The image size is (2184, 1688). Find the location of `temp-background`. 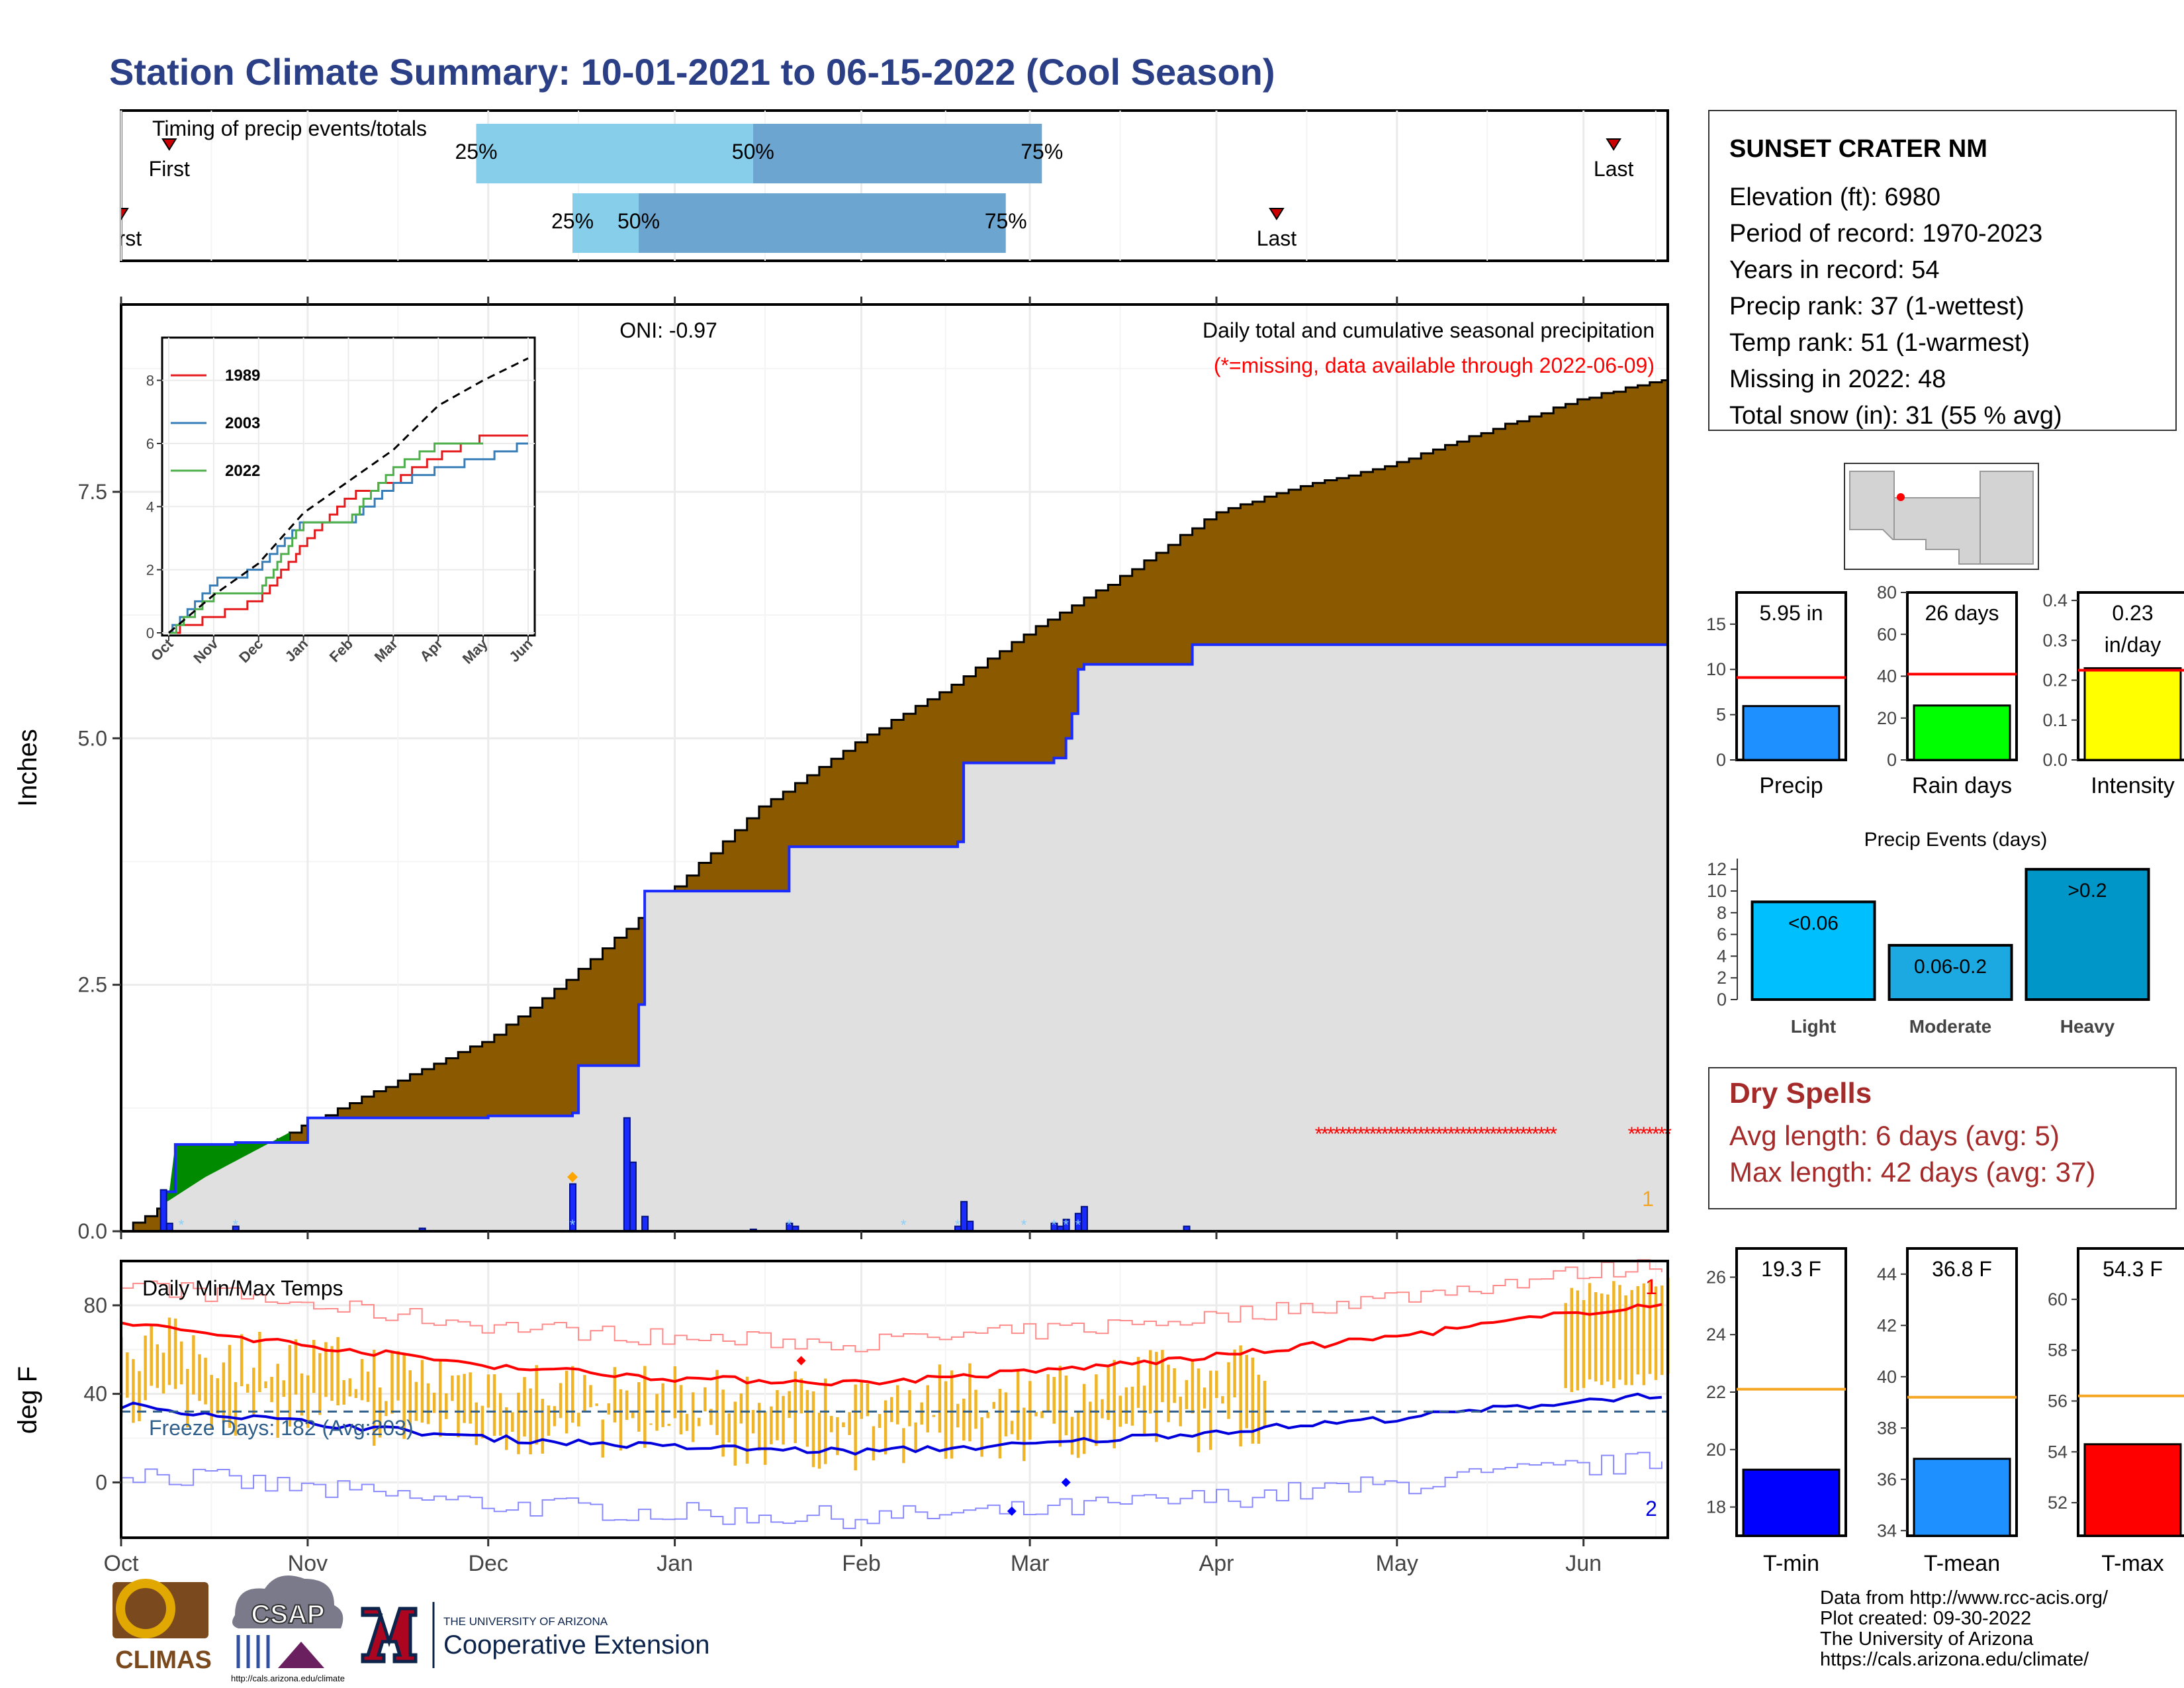

temp-background is located at coordinates (894, 1399).